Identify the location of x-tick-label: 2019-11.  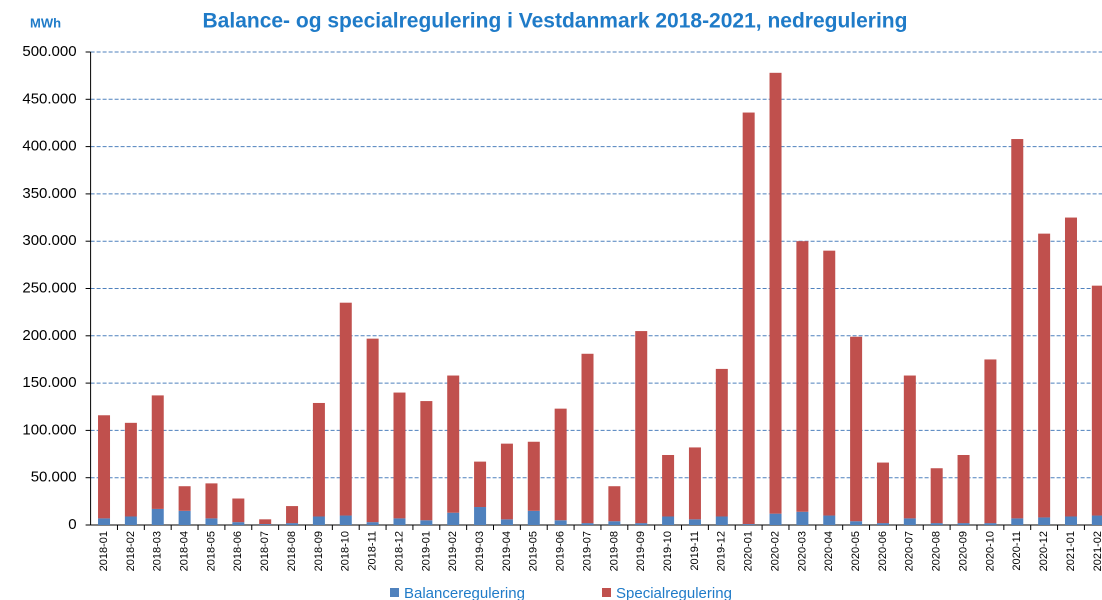
(695, 551).